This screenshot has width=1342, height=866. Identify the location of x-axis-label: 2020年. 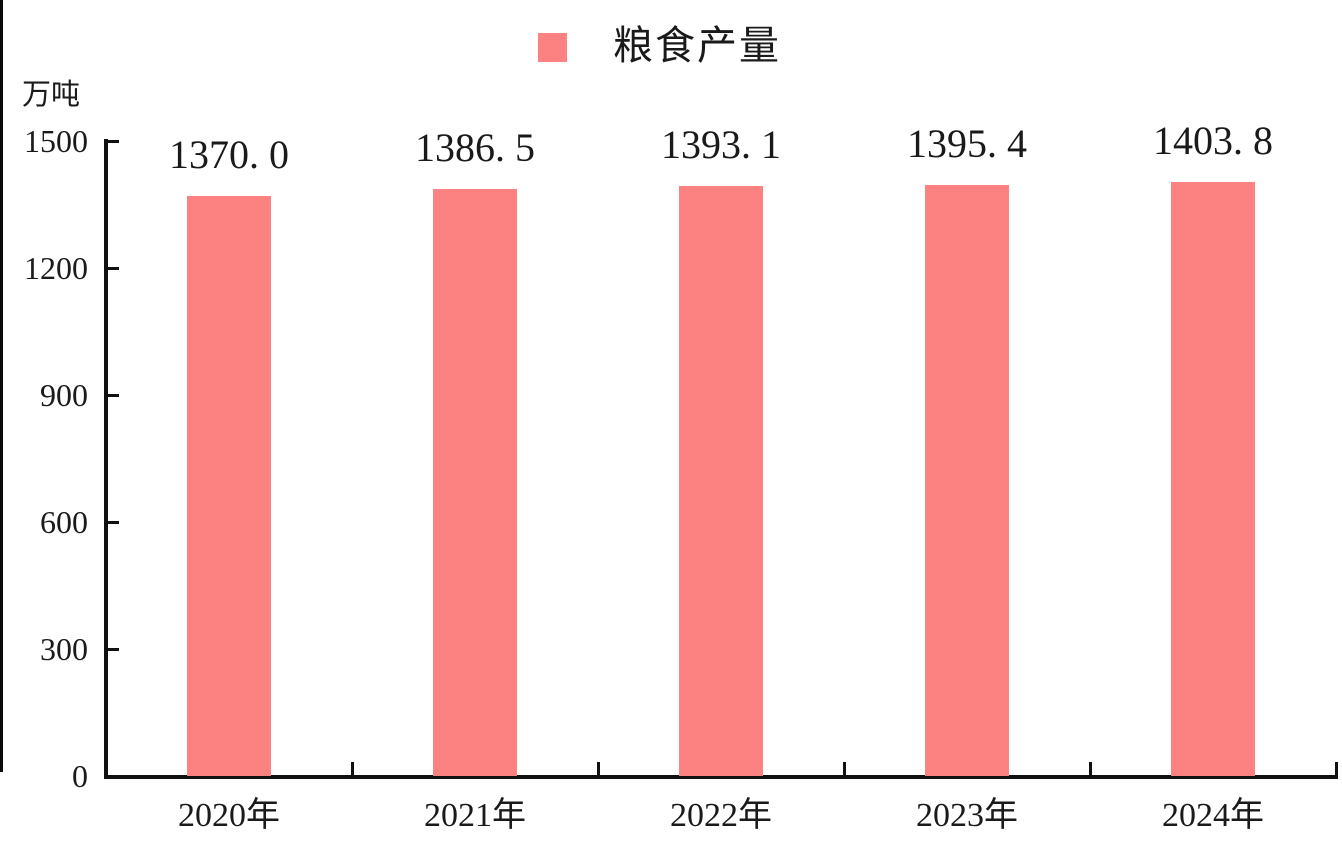
(229, 815).